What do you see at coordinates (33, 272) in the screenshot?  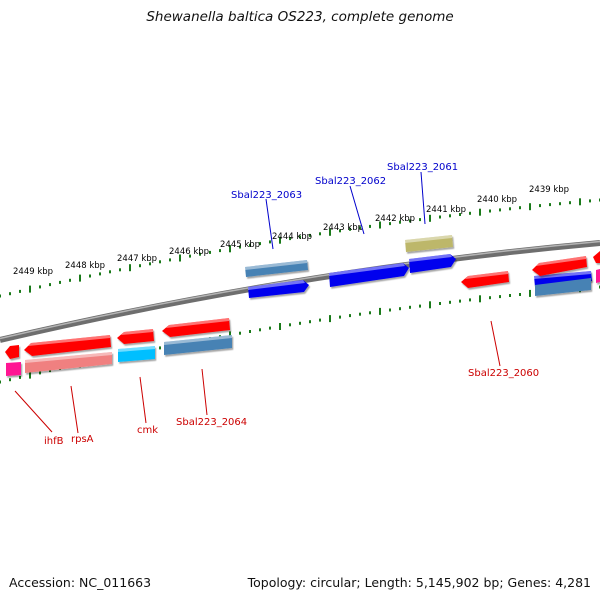 I see `scale-label: 2449 kbp` at bounding box center [33, 272].